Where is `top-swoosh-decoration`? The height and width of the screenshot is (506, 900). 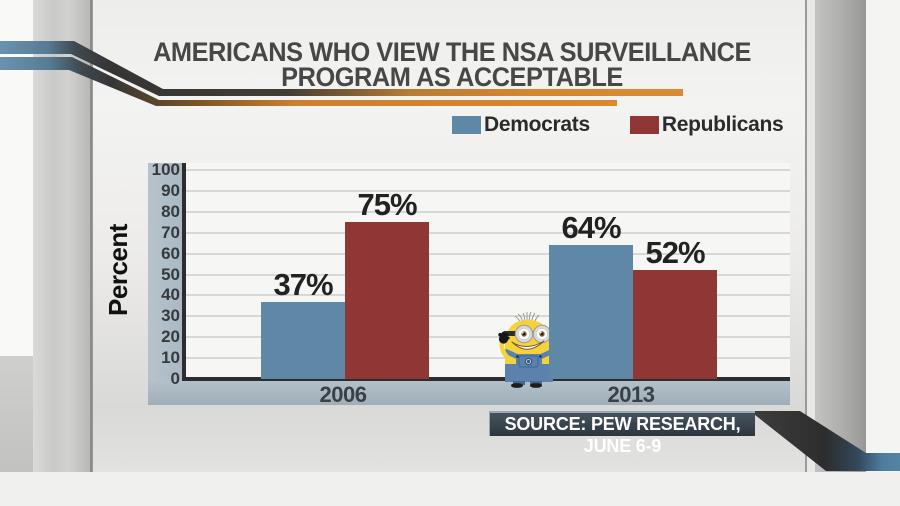
top-swoosh-decoration is located at coordinates (341, 73).